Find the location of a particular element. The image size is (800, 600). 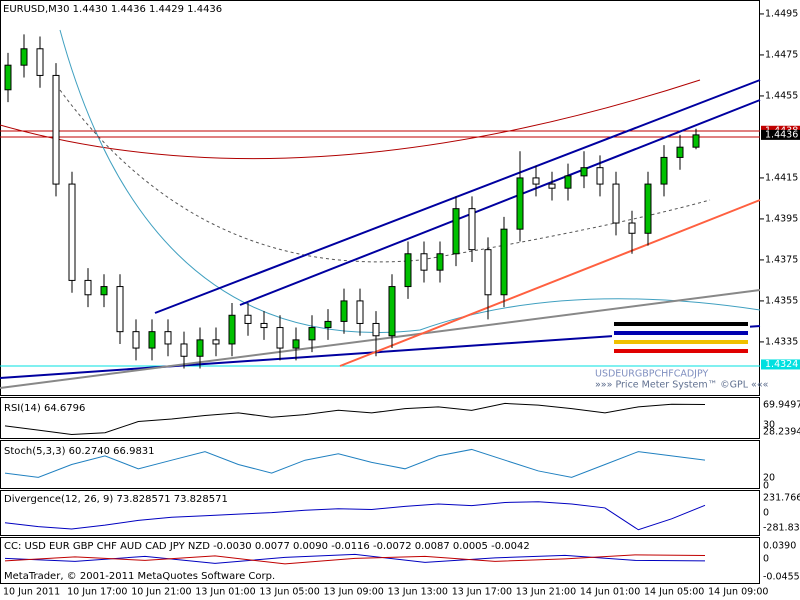

x-tick-label: 13 Jun 17:00 is located at coordinates (482, 592).